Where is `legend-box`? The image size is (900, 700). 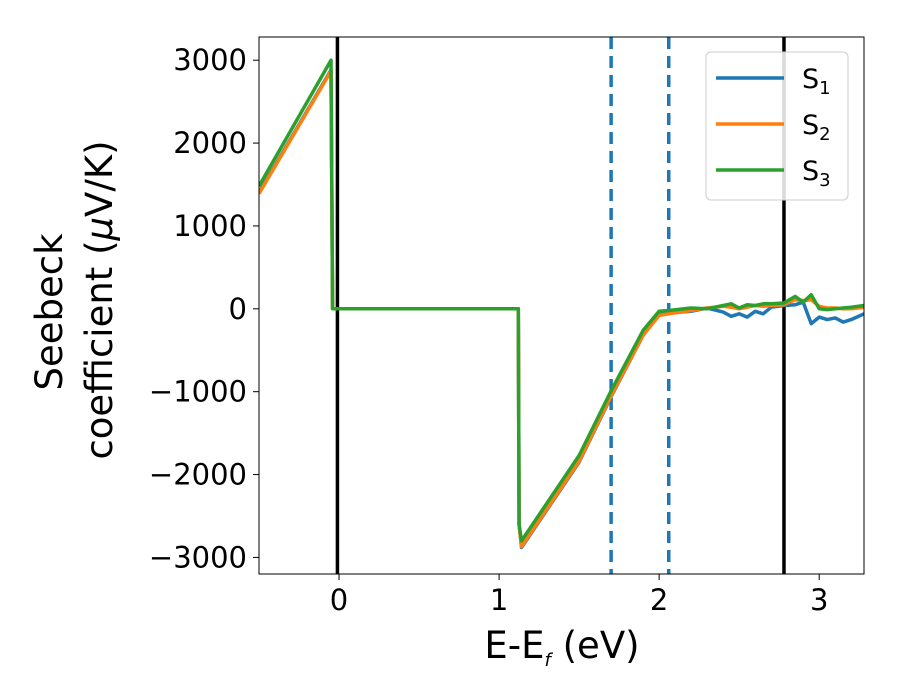 legend-box is located at coordinates (777, 126).